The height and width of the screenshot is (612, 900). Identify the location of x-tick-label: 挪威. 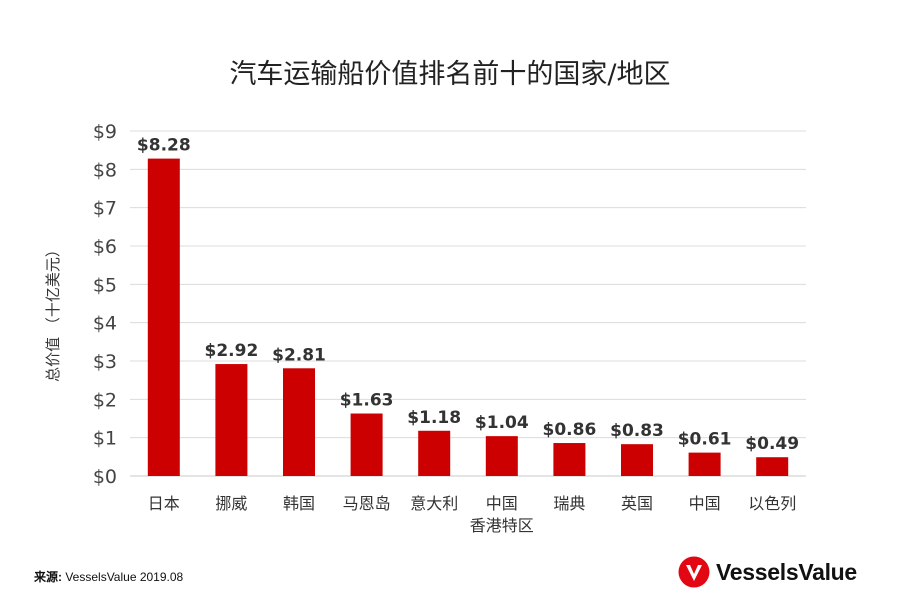
(231, 503).